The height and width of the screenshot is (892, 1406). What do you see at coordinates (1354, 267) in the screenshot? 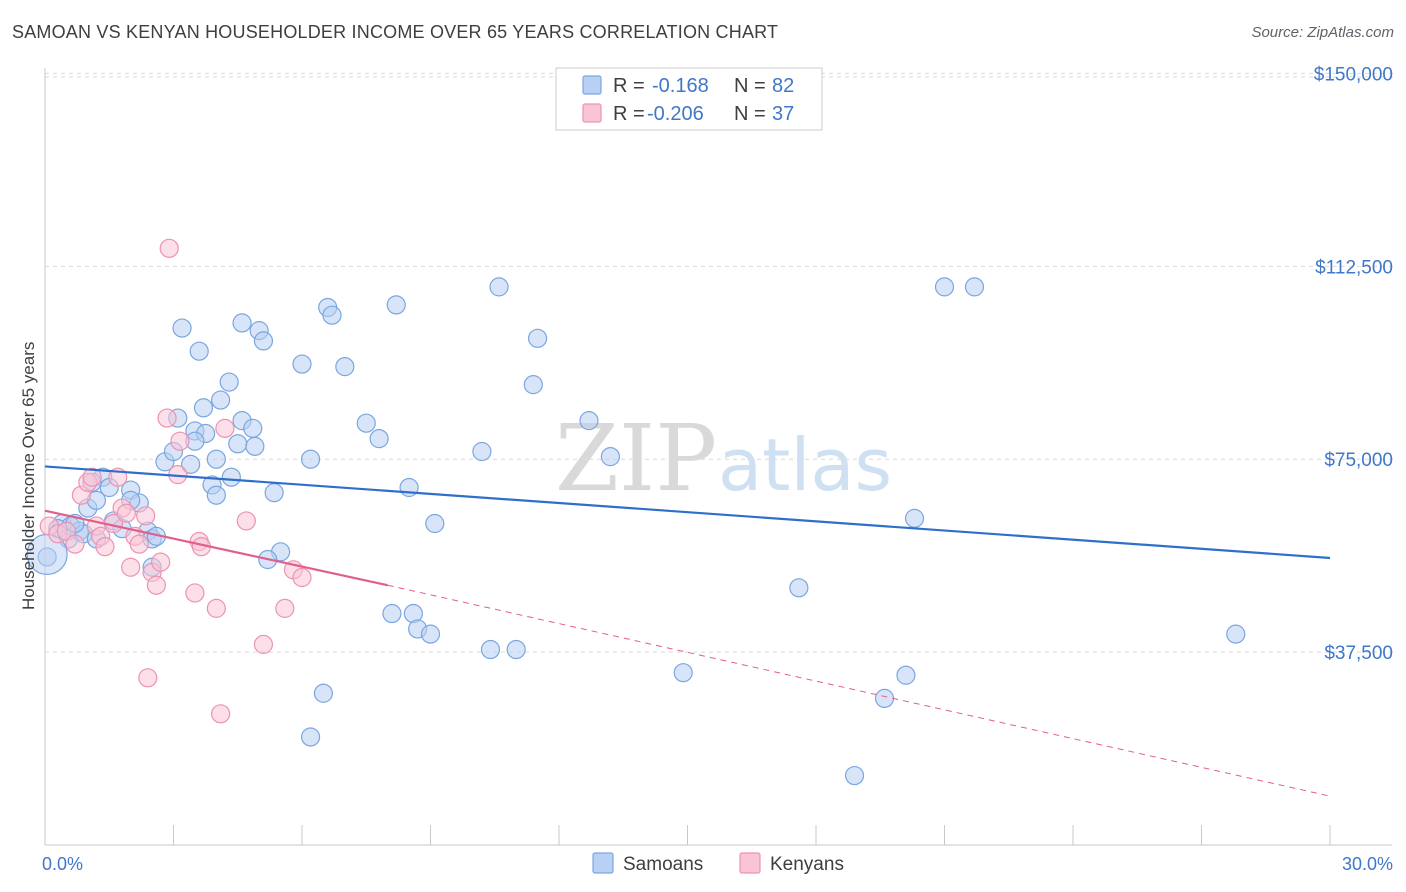
I see `y-tick-label-2: $112,500` at bounding box center [1354, 267].